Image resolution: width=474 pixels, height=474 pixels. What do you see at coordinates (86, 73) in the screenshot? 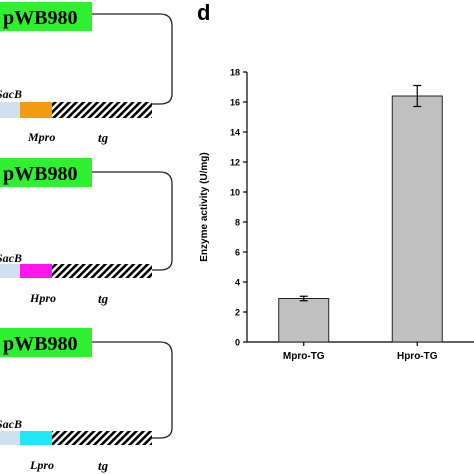
I see `construct-1: pWB980 SacB Mpro tg` at bounding box center [86, 73].